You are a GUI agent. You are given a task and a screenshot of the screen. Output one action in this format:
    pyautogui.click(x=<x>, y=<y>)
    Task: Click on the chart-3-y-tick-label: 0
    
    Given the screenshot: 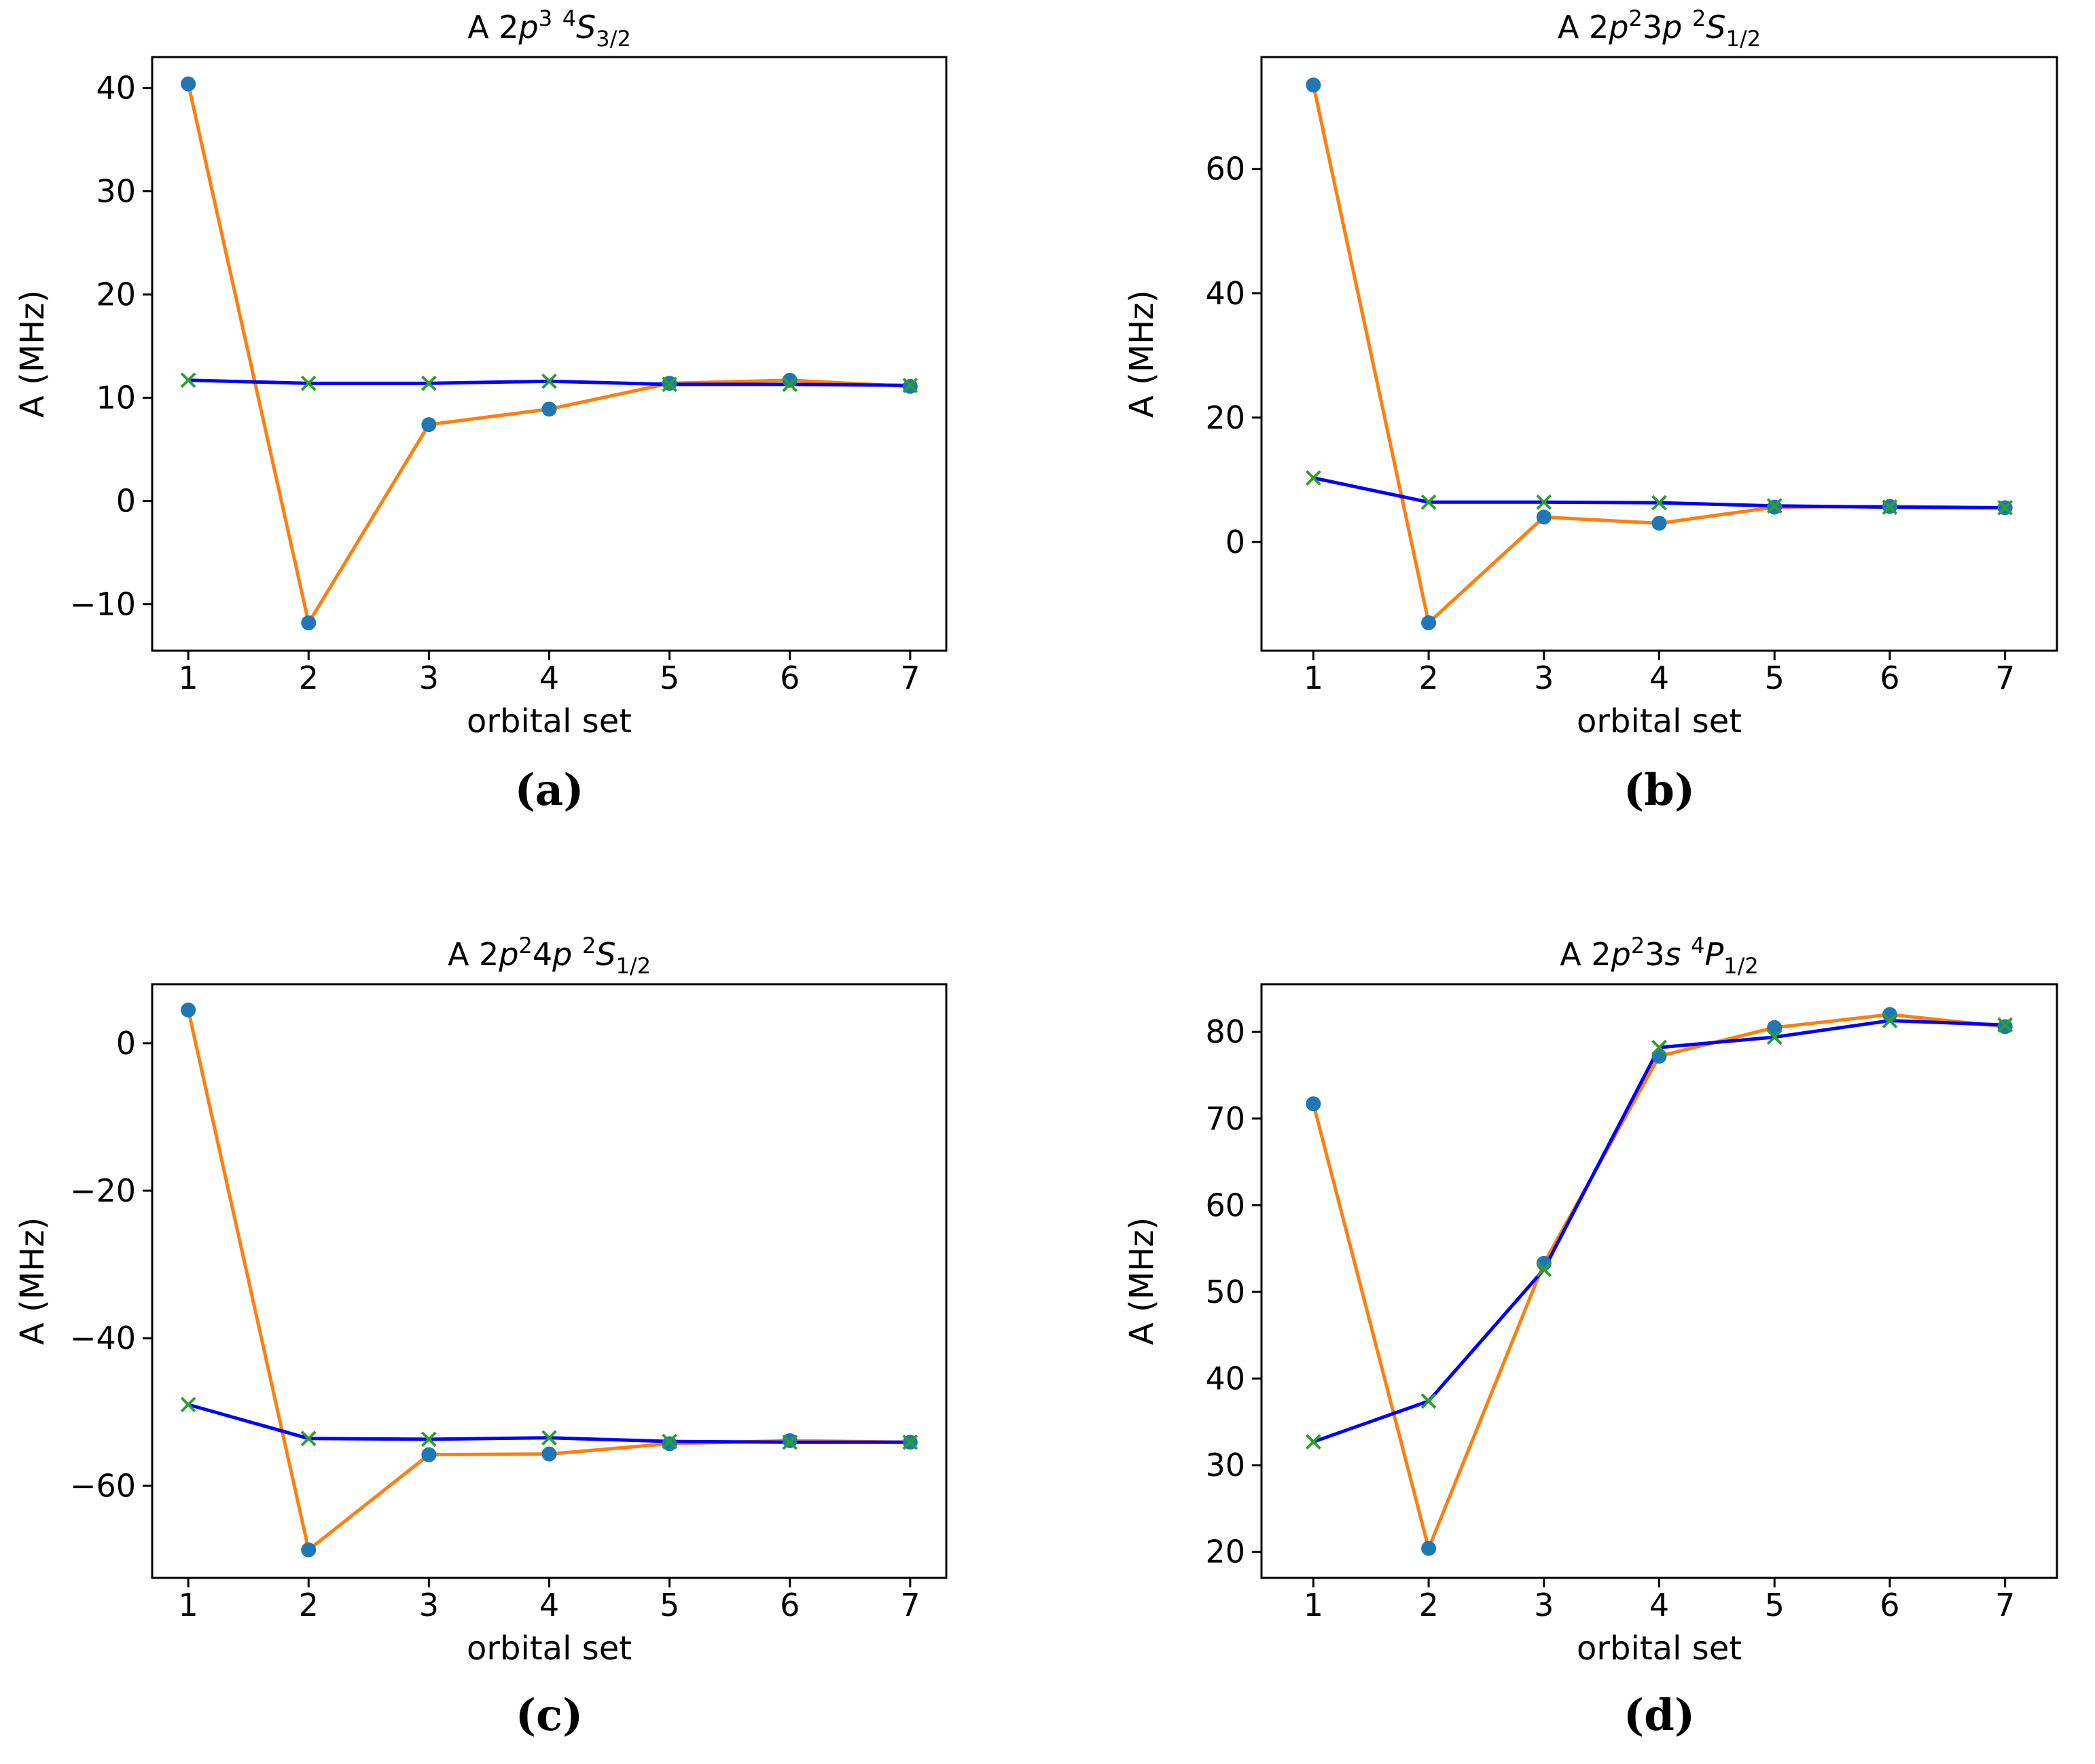 What is the action you would take?
    pyautogui.click(x=126, y=1043)
    